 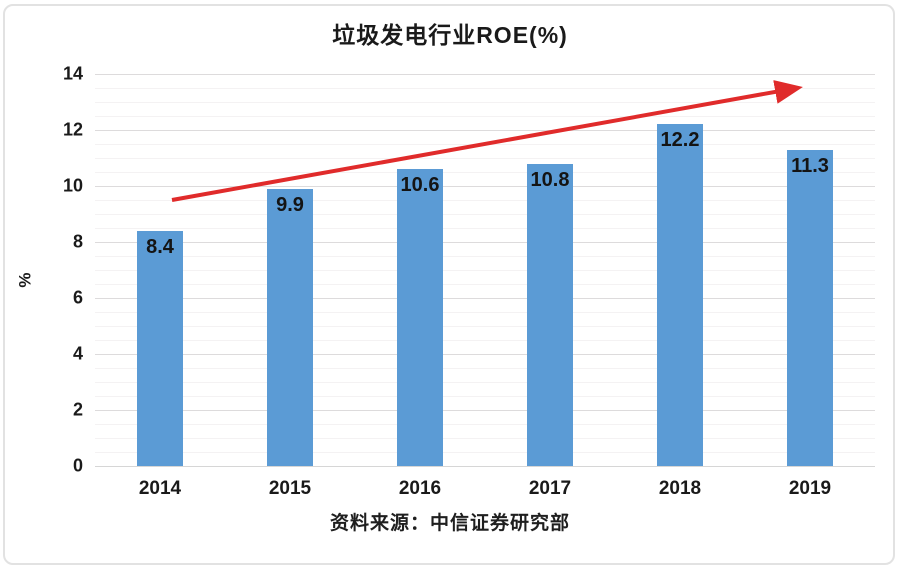 I want to click on bar-value-label: 9.9, so click(x=290, y=204).